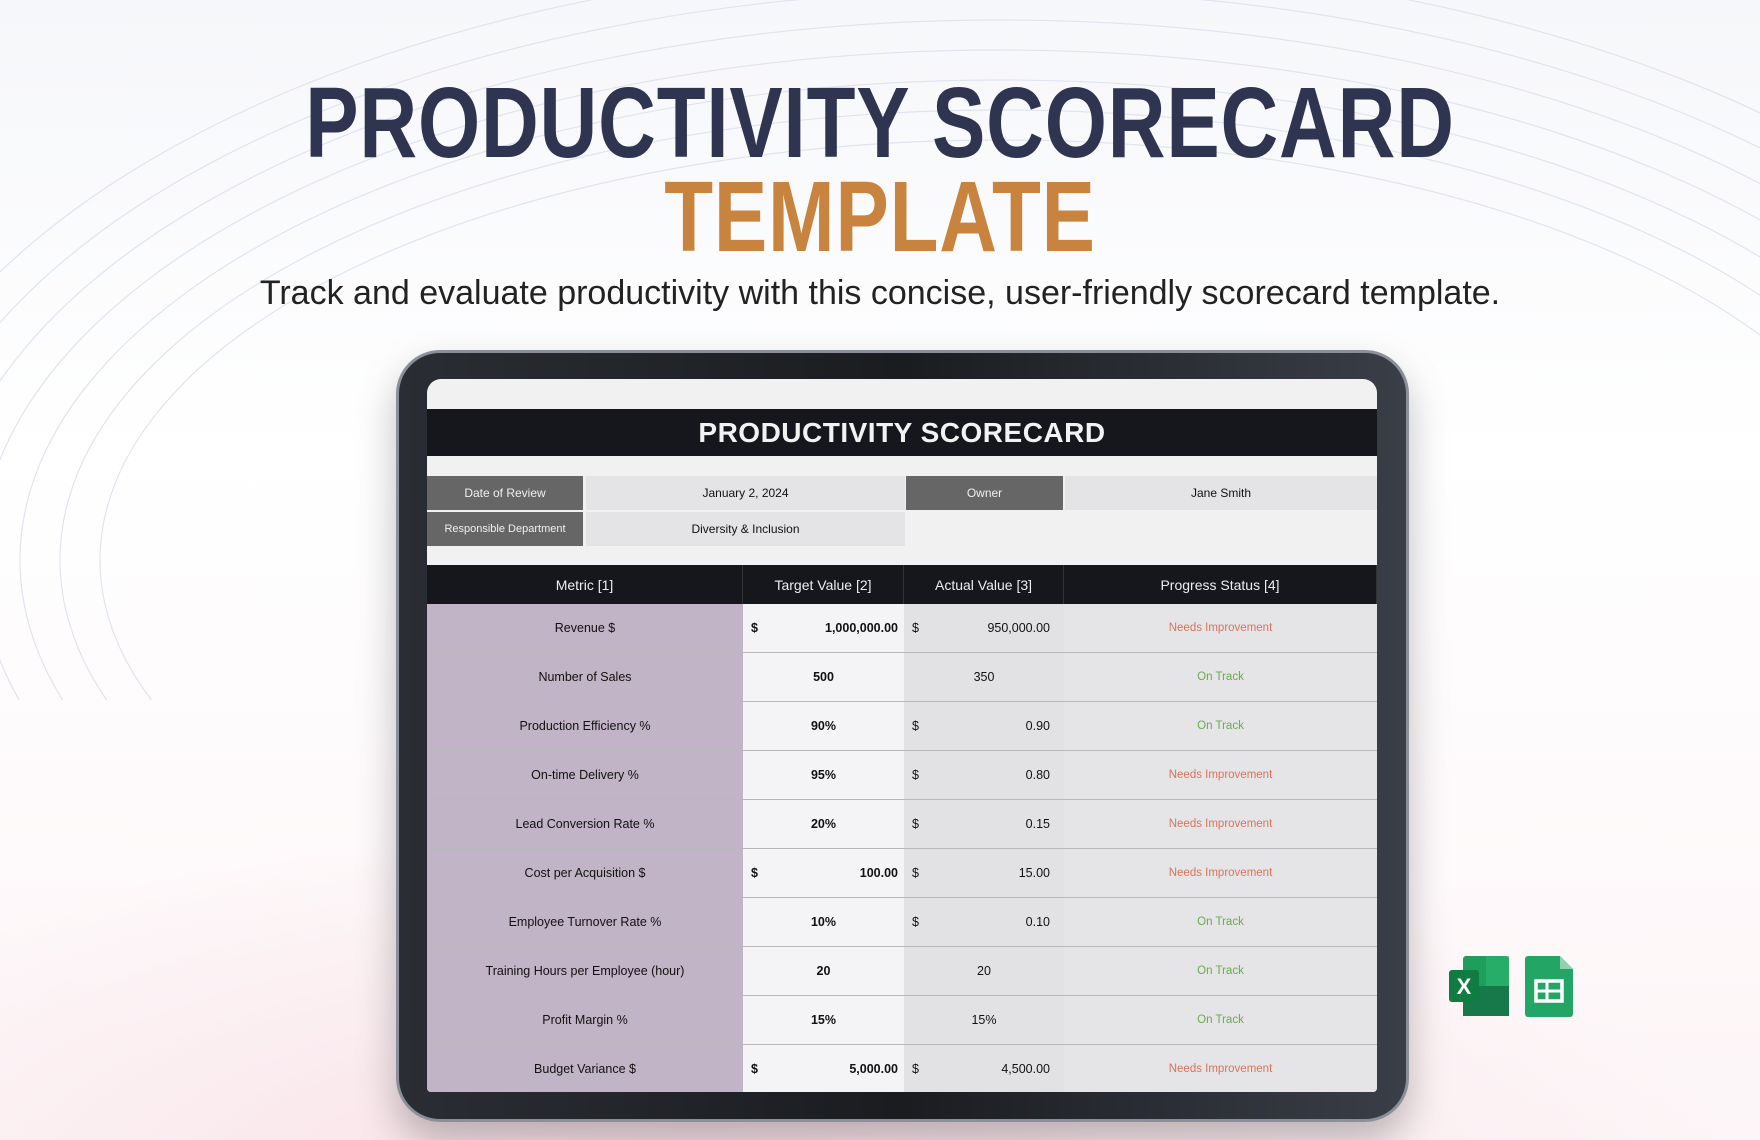 The width and height of the screenshot is (1760, 1140). I want to click on actual-cell: 350, so click(984, 677).